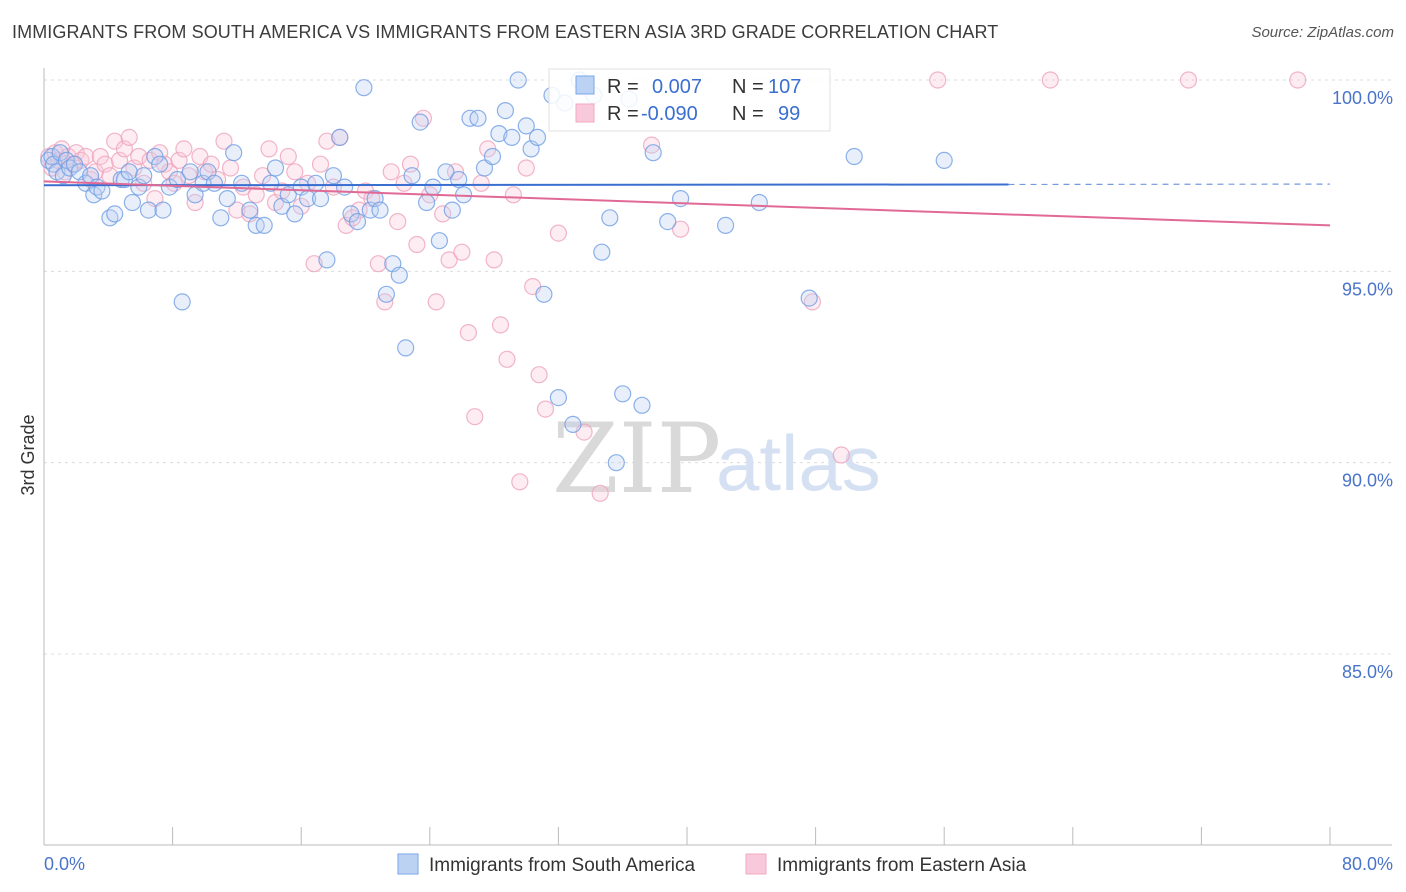  Describe the element at coordinates (1322, 32) in the screenshot. I see `source-label: Source: ZipAtlas.com` at that location.